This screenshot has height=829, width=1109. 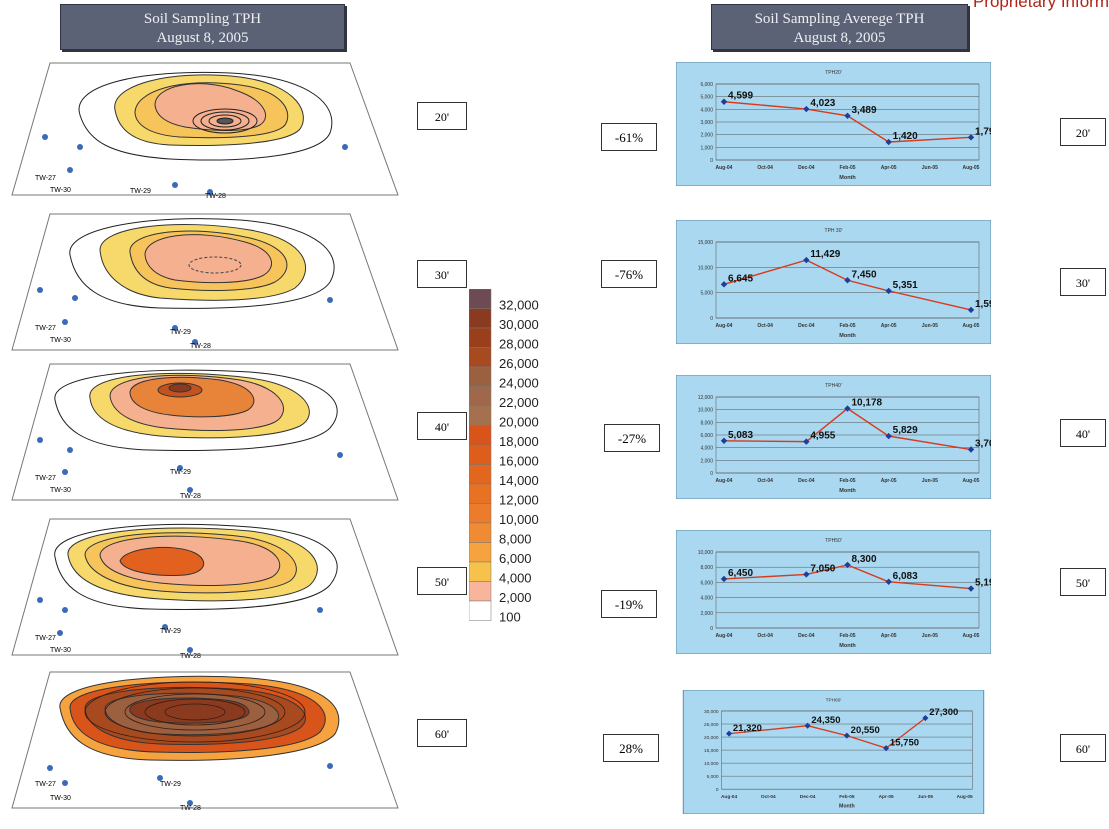 I want to click on right-depth-label-20: 20', so click(x=1083, y=132).